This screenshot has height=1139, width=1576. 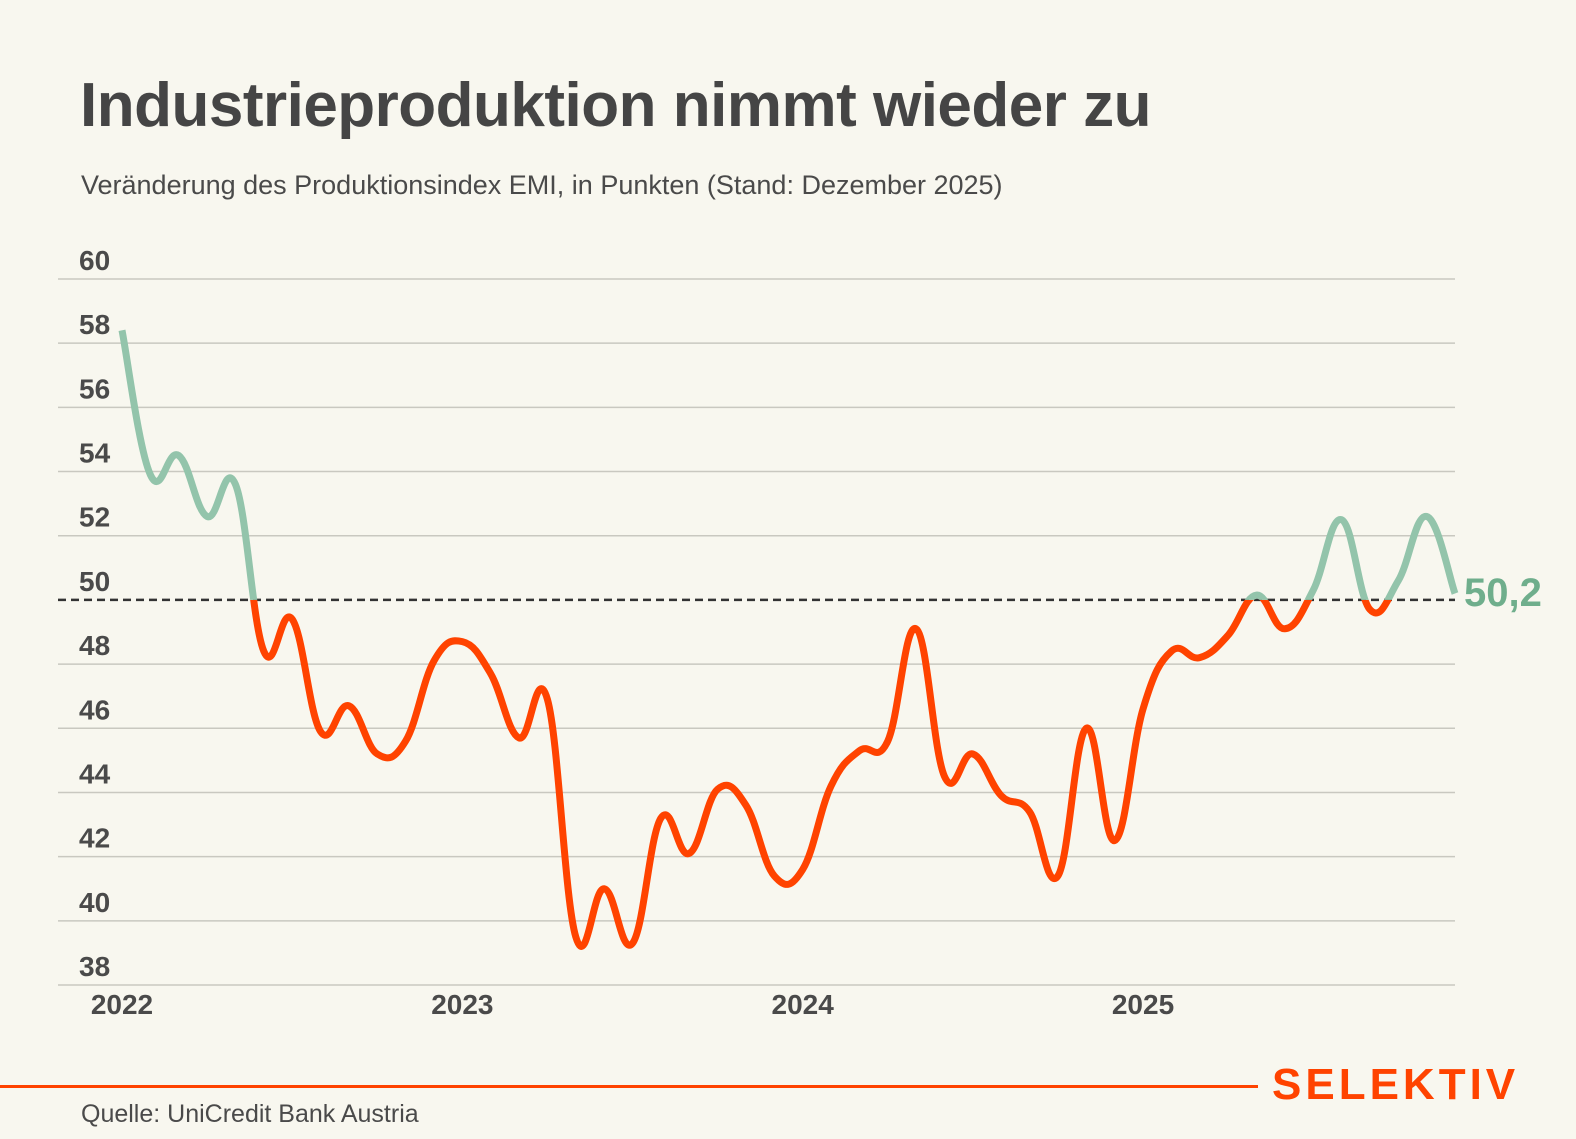 What do you see at coordinates (615, 105) in the screenshot?
I see `chart-title: Industrieproduktion nimmt wieder zu` at bounding box center [615, 105].